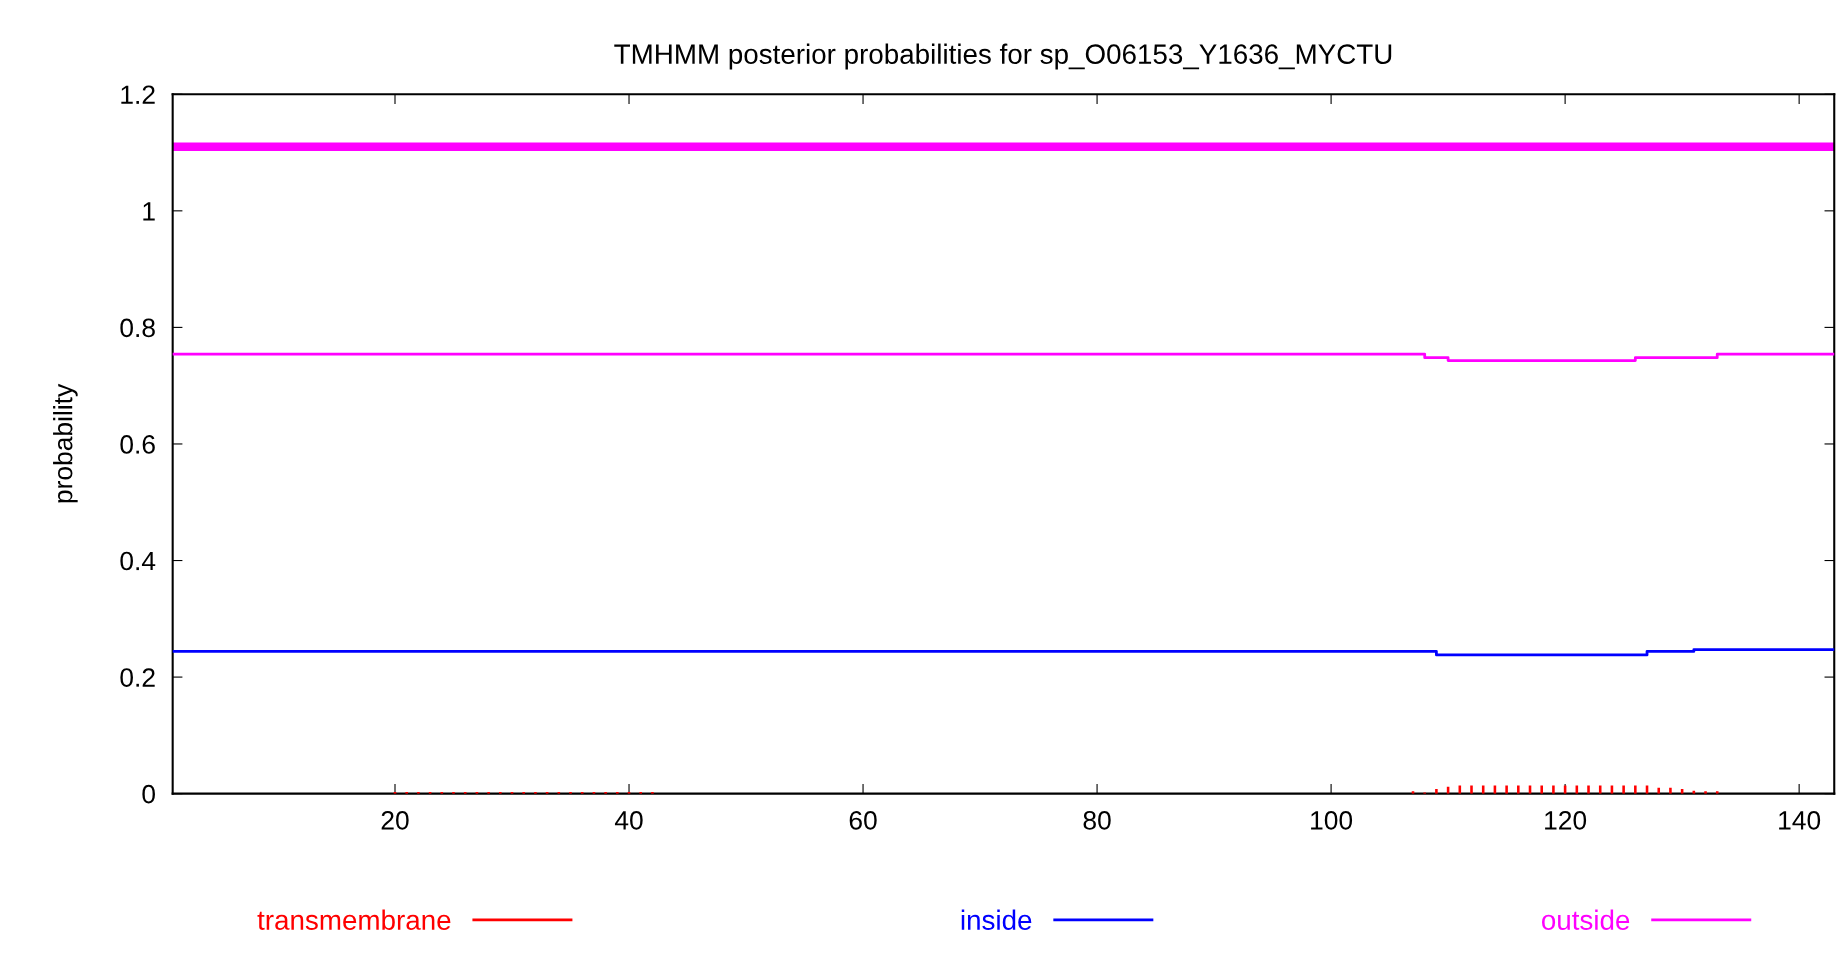 The width and height of the screenshot is (1837, 962). Describe the element at coordinates (65, 443) in the screenshot. I see `y-axis-title: probability` at that location.